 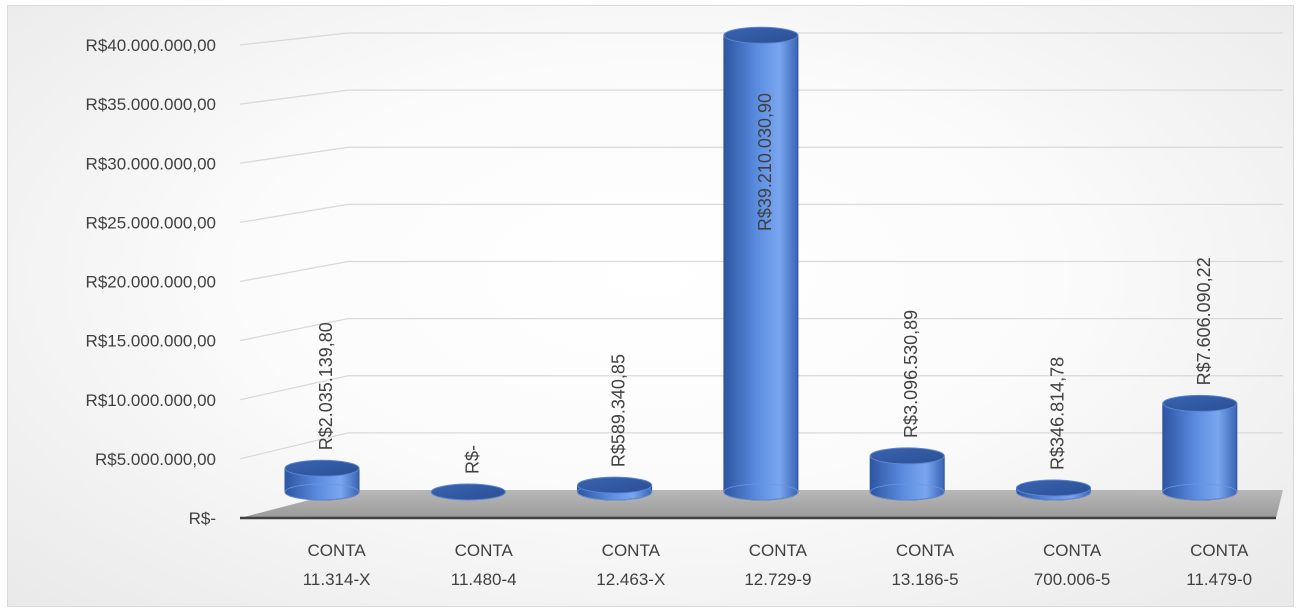 What do you see at coordinates (1072, 579) in the screenshot?
I see `x-tick-label: 700.006-5` at bounding box center [1072, 579].